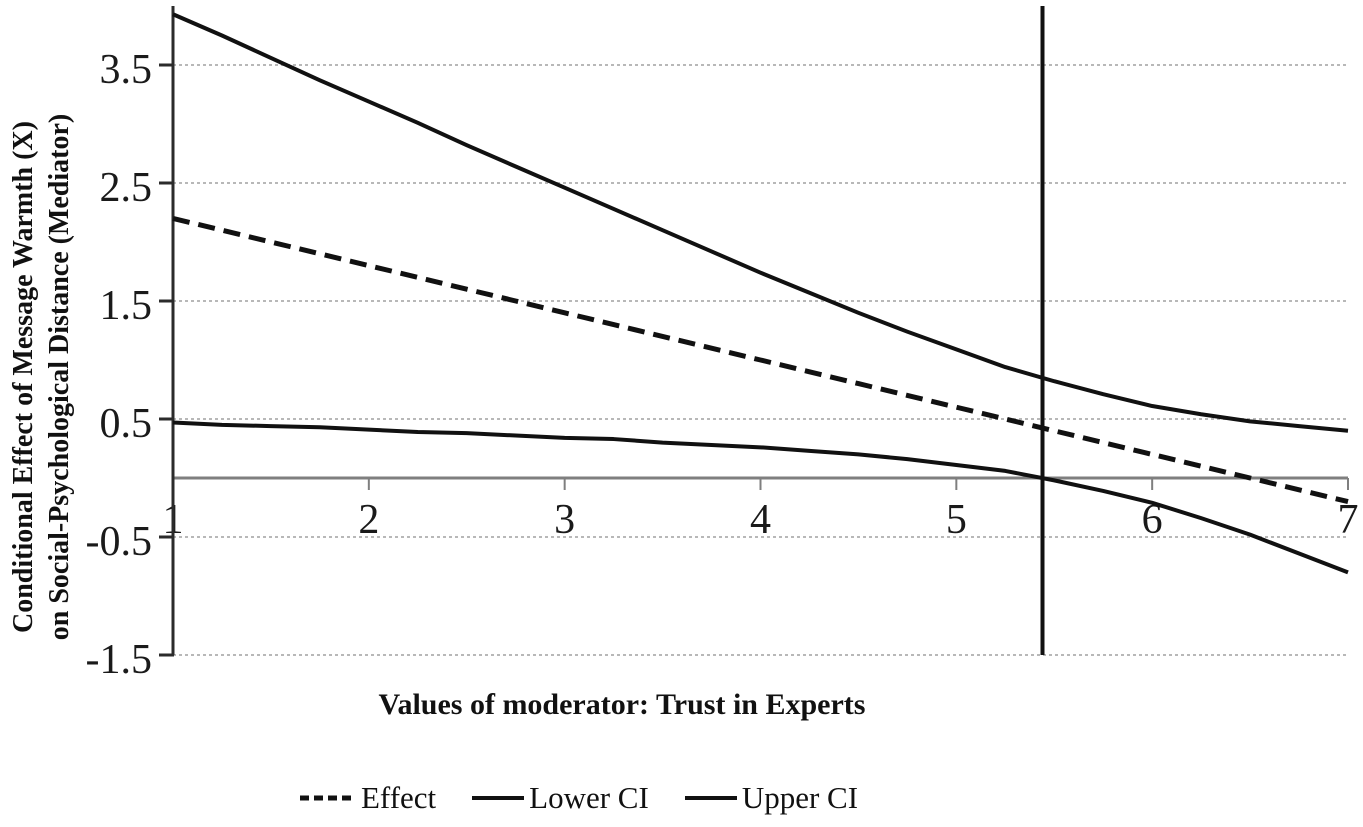  What do you see at coordinates (1348, 520) in the screenshot?
I see `x-tick-label-7: 7` at bounding box center [1348, 520].